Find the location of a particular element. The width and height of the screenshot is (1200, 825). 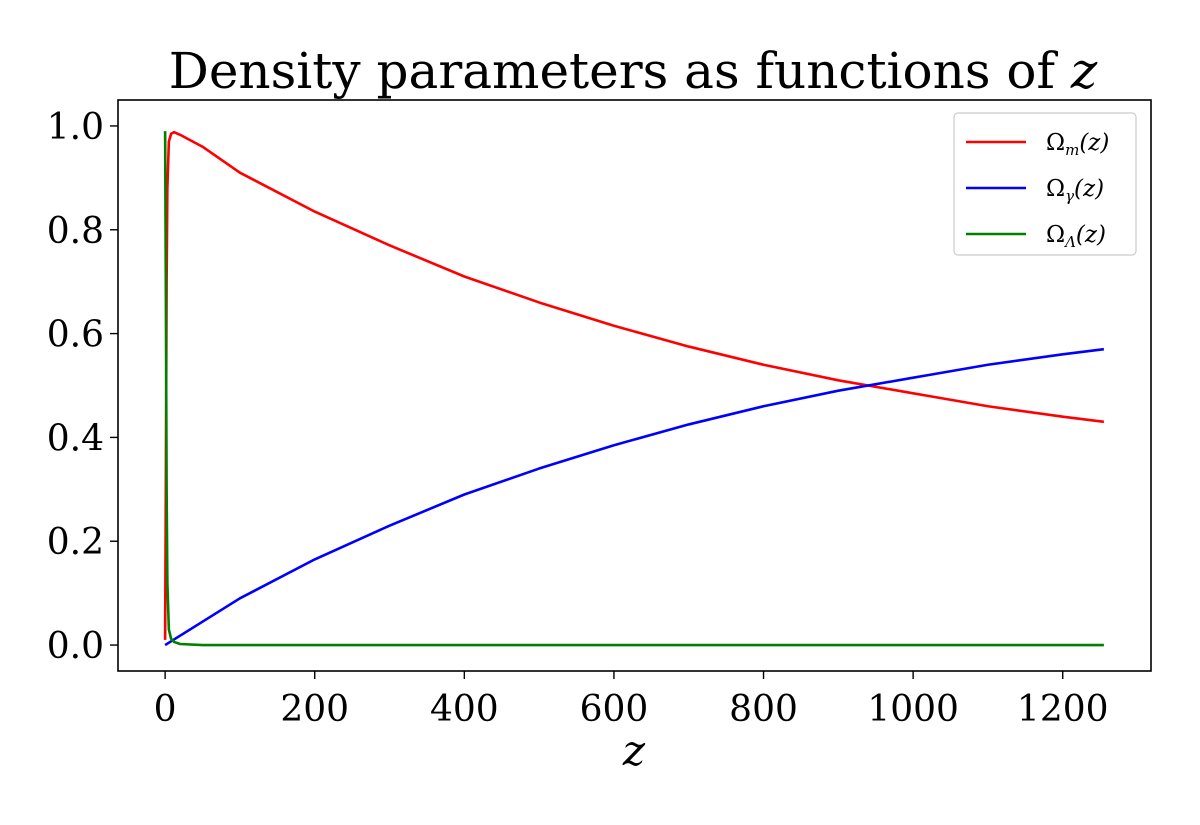

y-tick-label: 1.0 is located at coordinates (75, 127).